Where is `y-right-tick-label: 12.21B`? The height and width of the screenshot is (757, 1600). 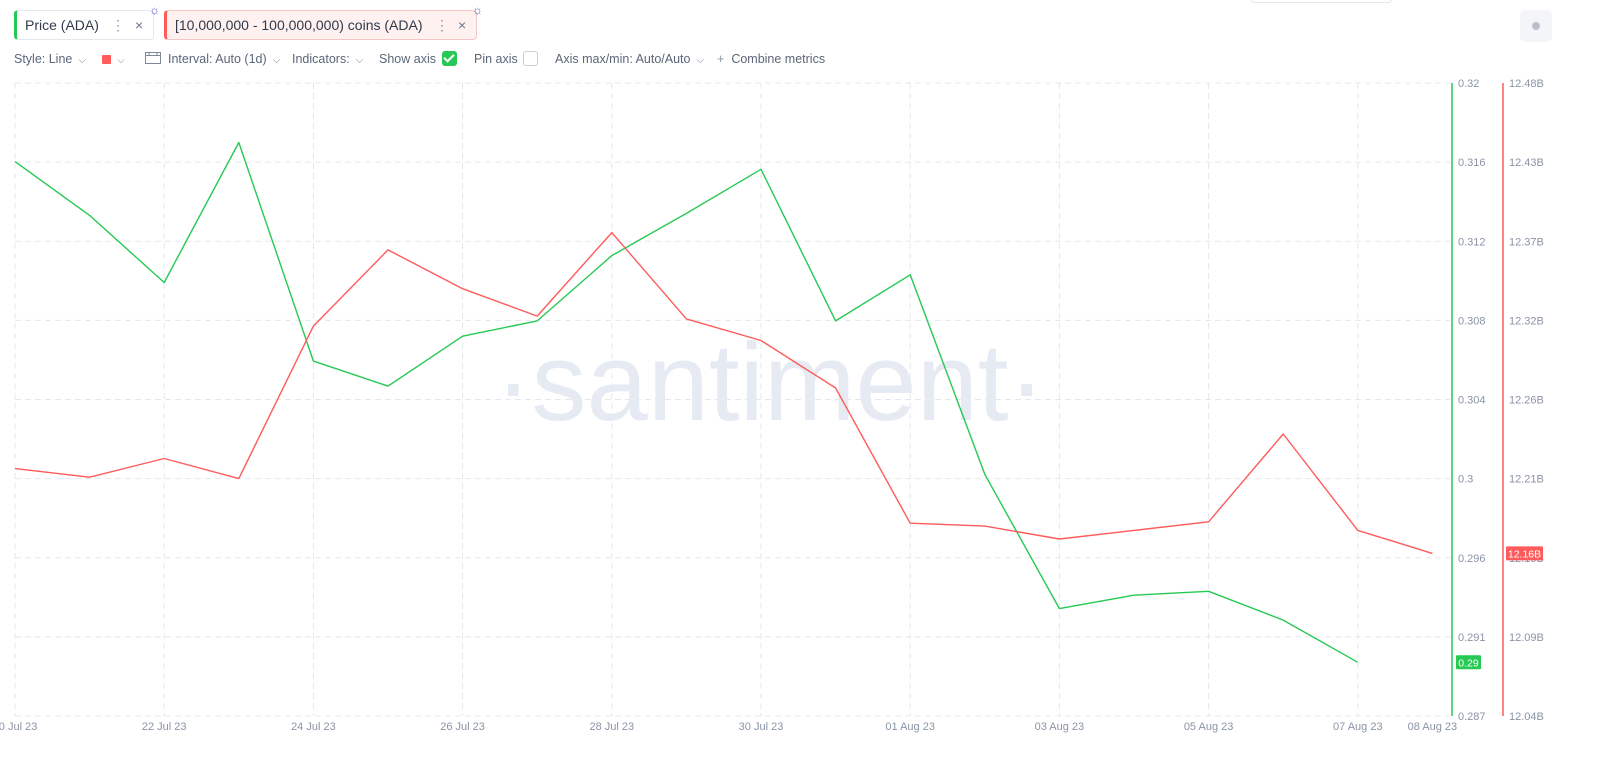
y-right-tick-label: 12.21B is located at coordinates (1526, 480).